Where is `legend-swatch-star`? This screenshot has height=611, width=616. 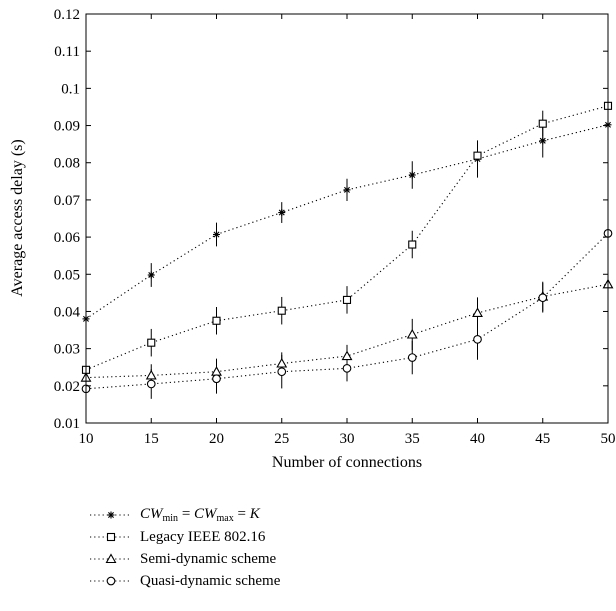
legend-swatch-star is located at coordinates (111, 515).